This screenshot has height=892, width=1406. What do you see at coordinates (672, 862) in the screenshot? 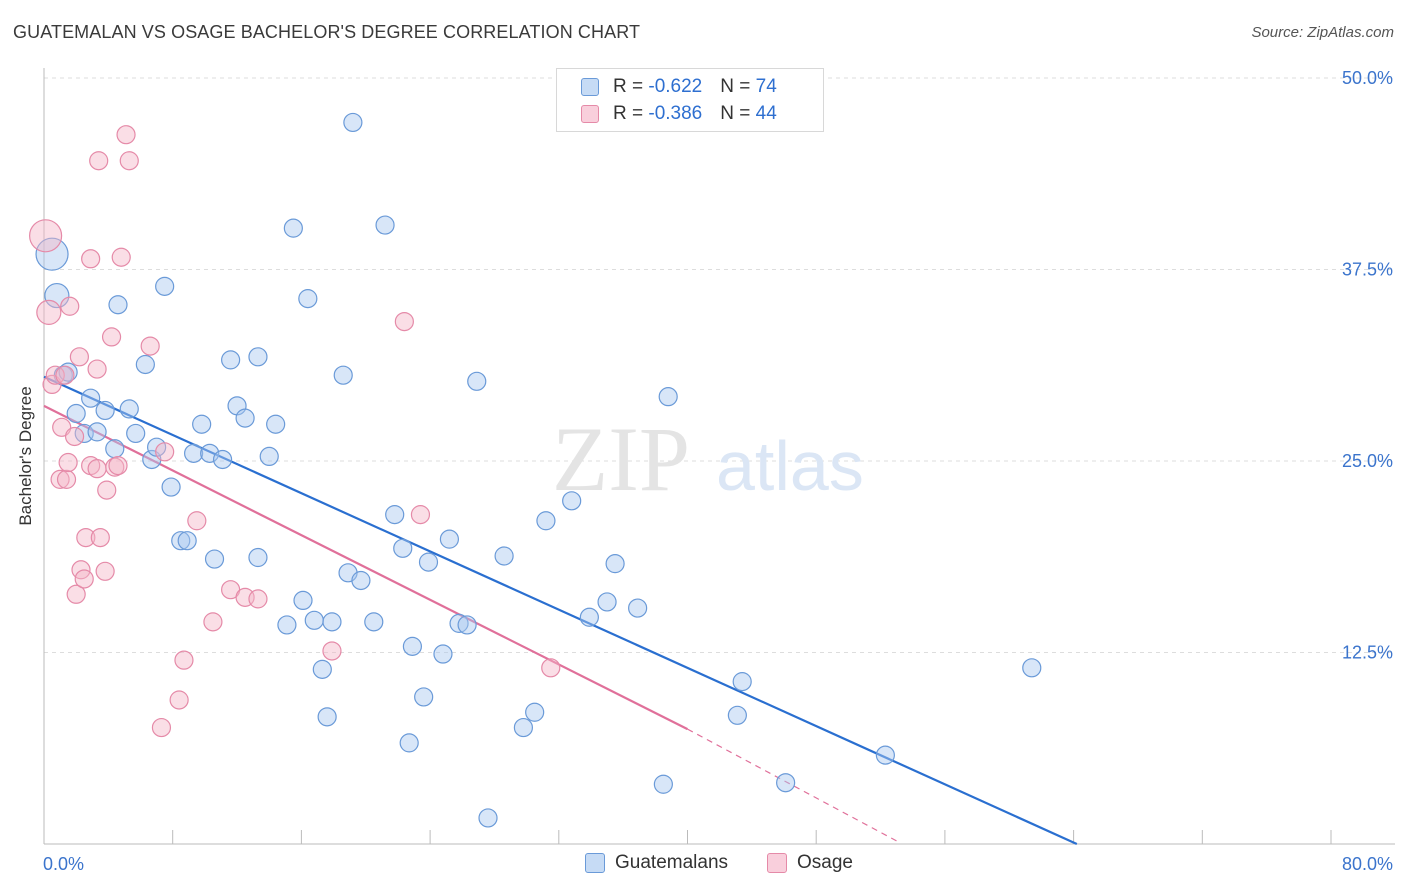
I see `legend-label-guatemalans: Guatemalans` at bounding box center [672, 862].